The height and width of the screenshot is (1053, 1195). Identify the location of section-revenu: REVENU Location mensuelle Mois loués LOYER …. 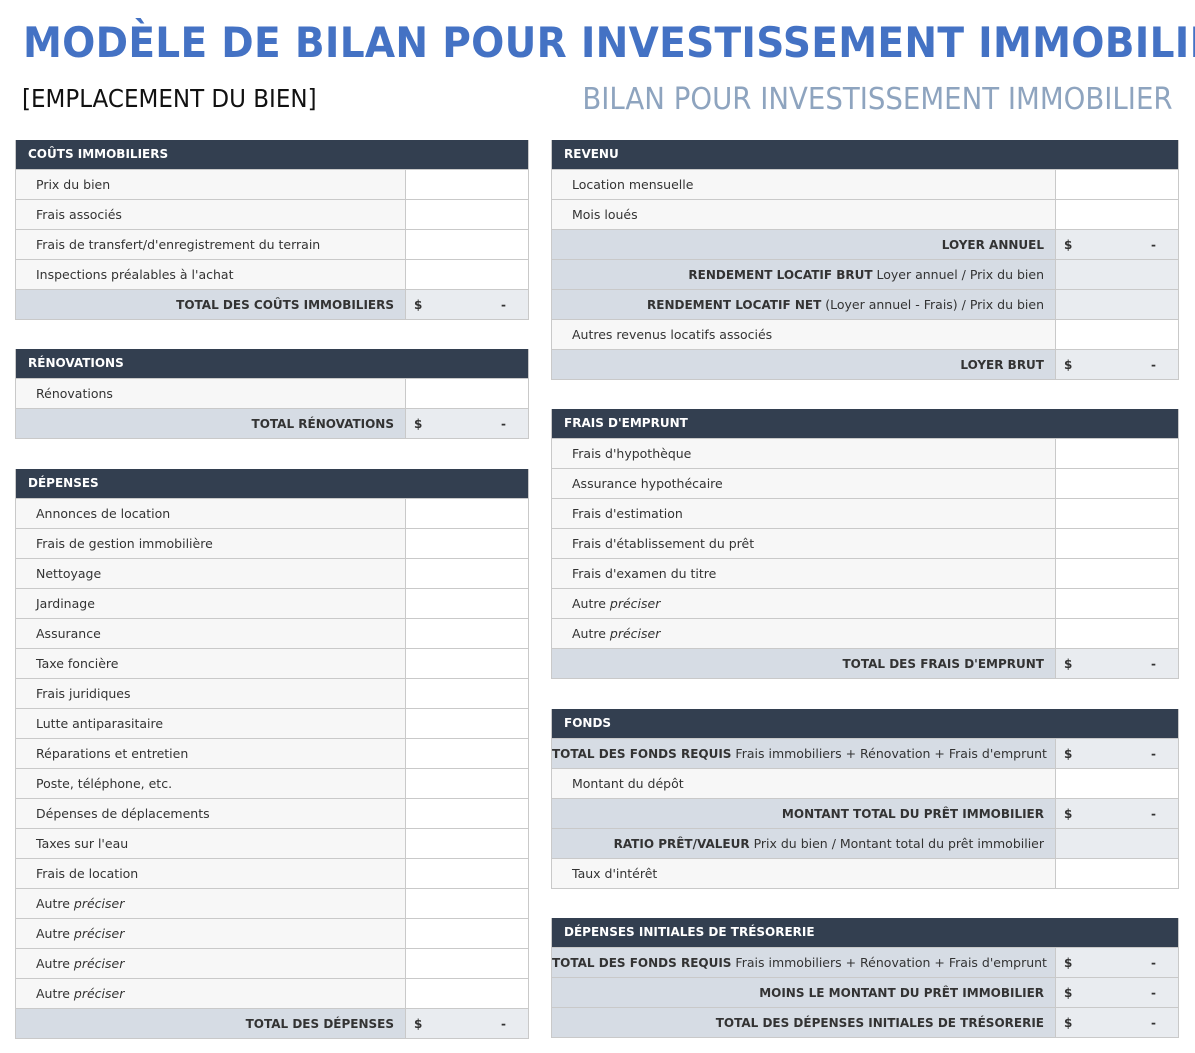
(865, 260).